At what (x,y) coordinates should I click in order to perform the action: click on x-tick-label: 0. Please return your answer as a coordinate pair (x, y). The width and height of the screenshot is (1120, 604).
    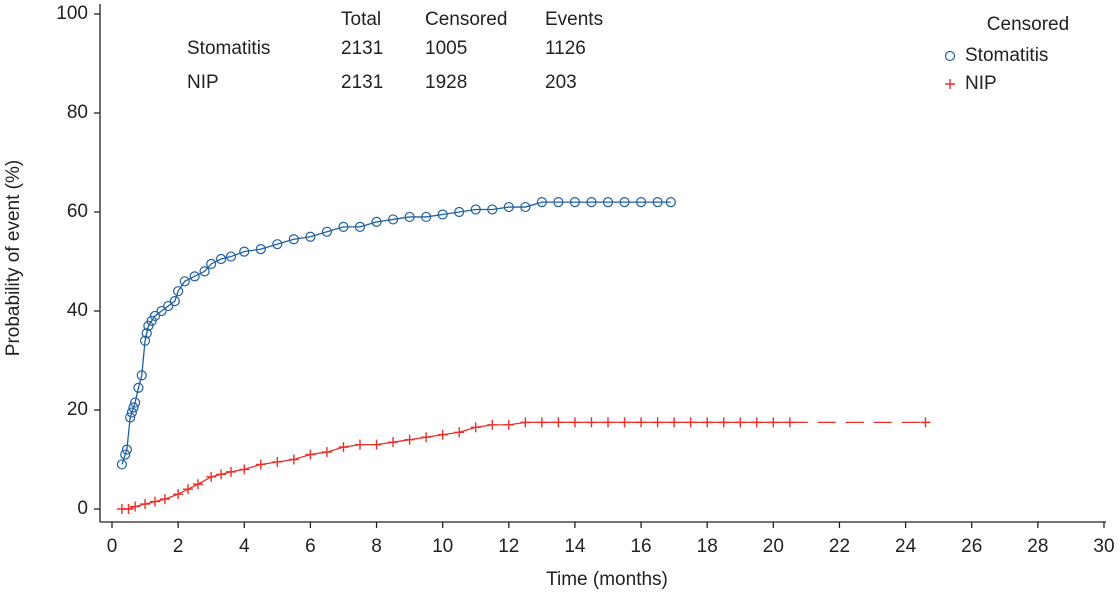
    Looking at the image, I should click on (112, 546).